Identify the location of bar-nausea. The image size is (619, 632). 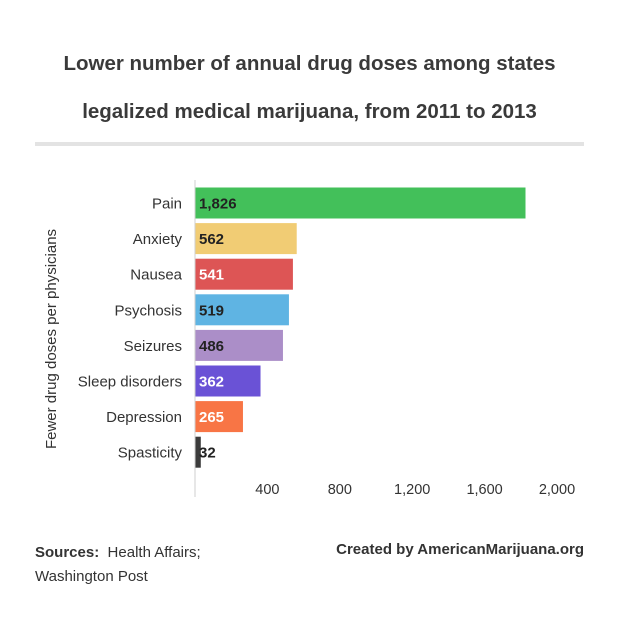
(244, 274).